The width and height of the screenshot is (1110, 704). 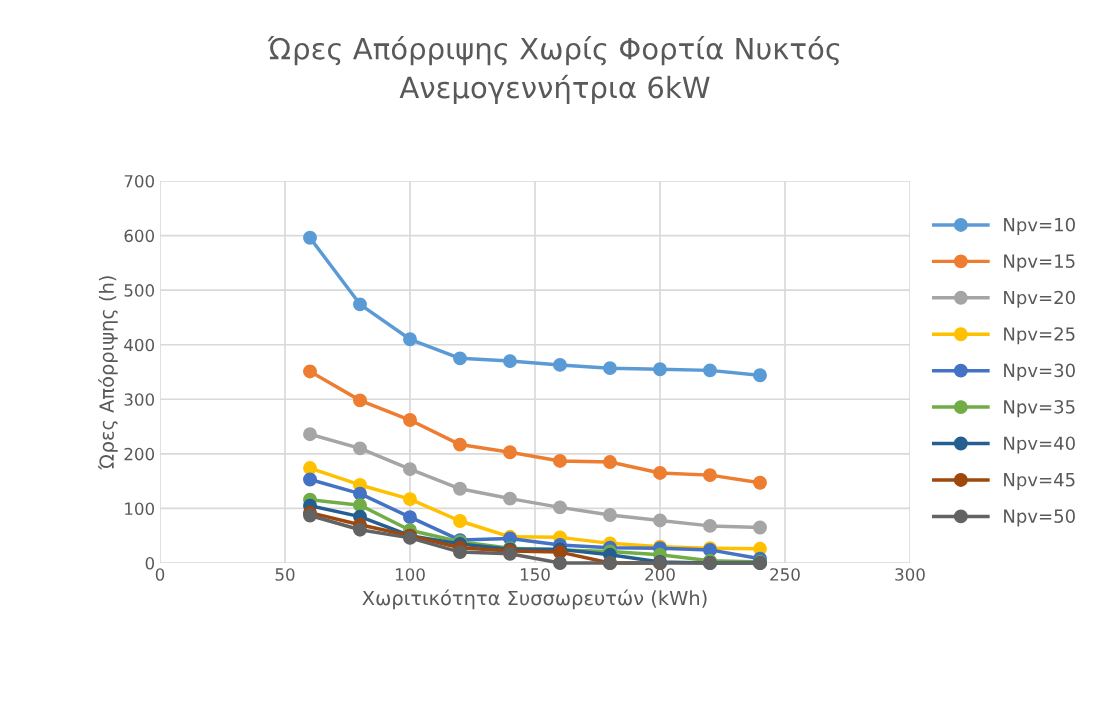 I want to click on legend-label: Npv=50, so click(x=1039, y=518).